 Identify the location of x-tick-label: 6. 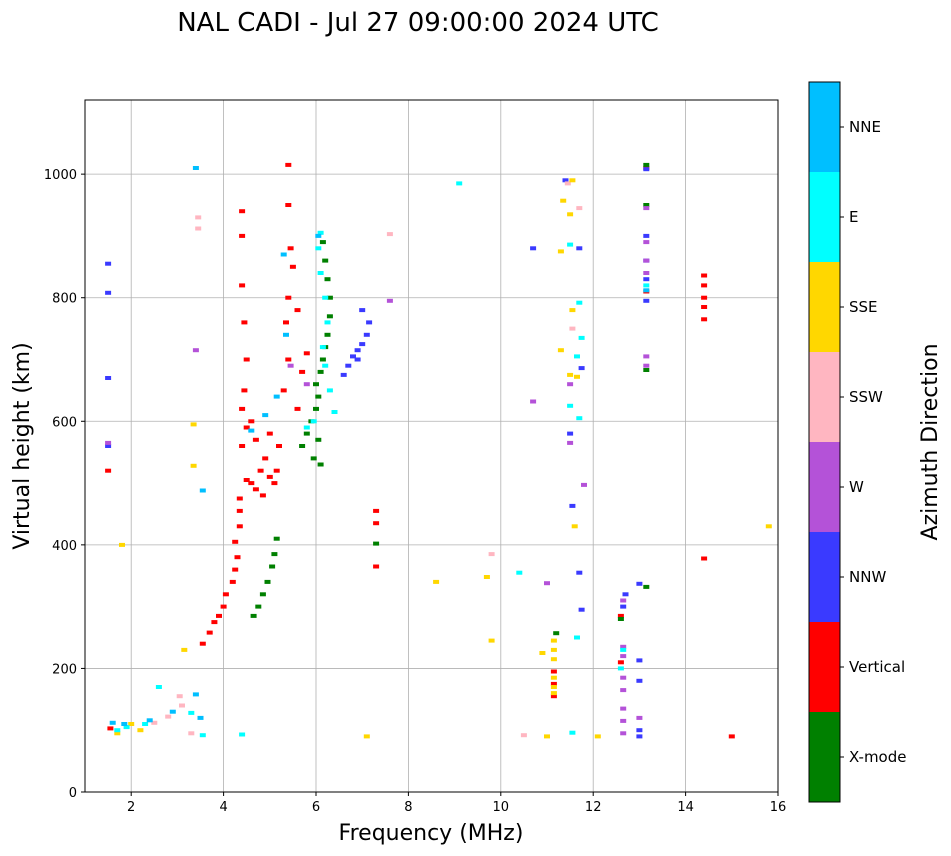
(316, 807).